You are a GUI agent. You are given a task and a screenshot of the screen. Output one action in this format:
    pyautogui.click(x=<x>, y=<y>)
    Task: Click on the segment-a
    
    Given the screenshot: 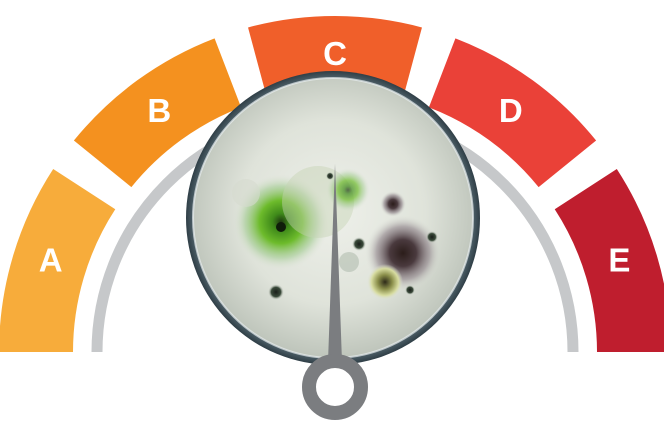 What is the action you would take?
    pyautogui.click(x=58, y=260)
    